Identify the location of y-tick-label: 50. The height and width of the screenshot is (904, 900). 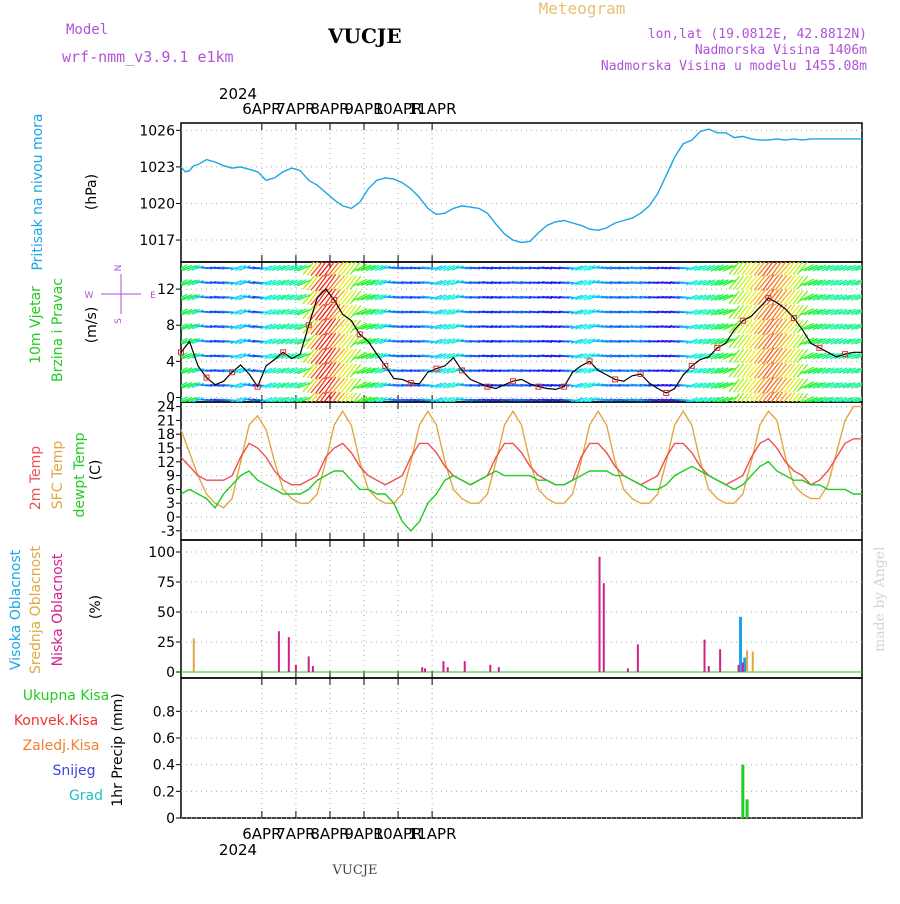
(166, 613).